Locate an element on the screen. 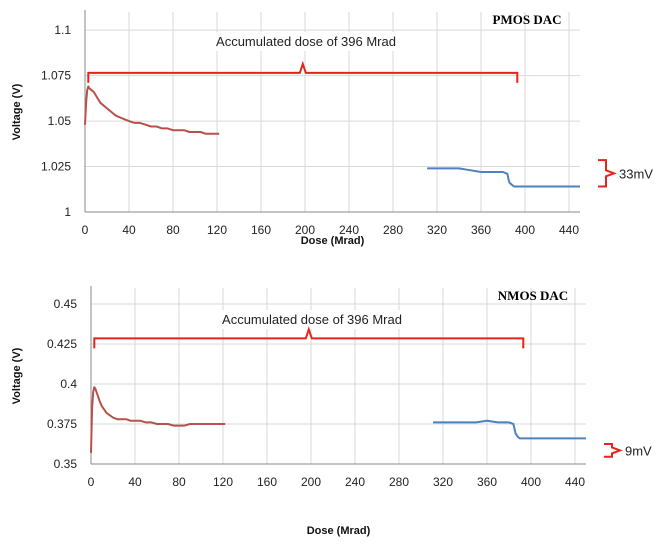 The height and width of the screenshot is (555, 661). y-tick-label: 1 is located at coordinates (67, 212).